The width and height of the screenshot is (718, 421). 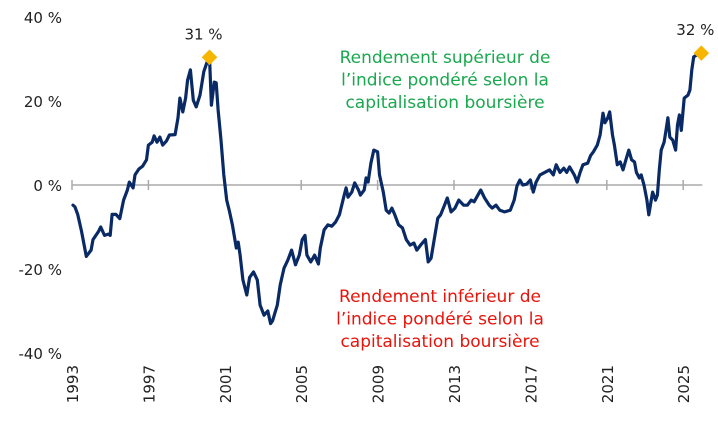 What do you see at coordinates (40, 354) in the screenshot?
I see `y-tick-label: -40 %` at bounding box center [40, 354].